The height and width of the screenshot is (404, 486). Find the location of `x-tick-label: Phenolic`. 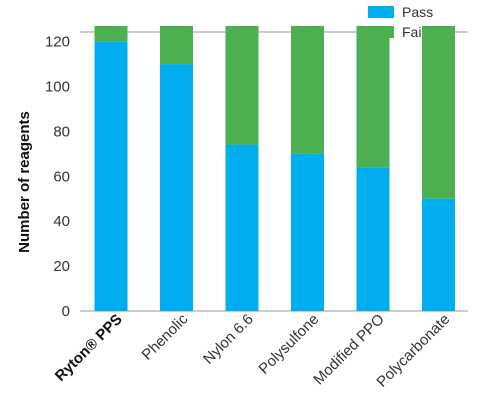

x-tick-label: Phenolic is located at coordinates (165, 336).